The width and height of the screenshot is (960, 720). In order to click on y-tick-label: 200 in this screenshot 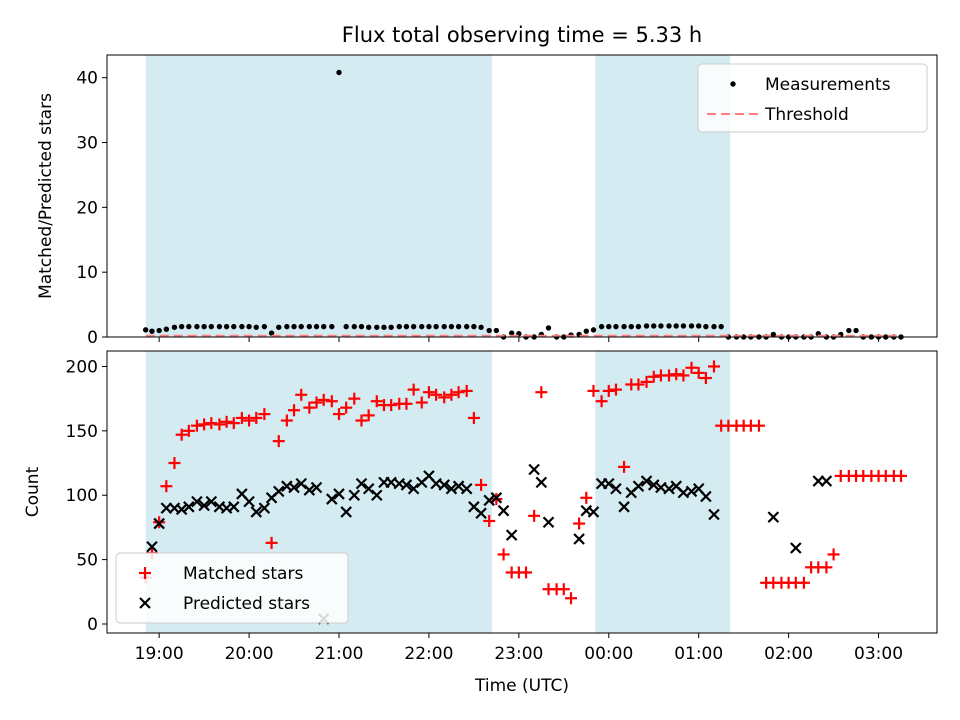, I will do `click(82, 367)`.